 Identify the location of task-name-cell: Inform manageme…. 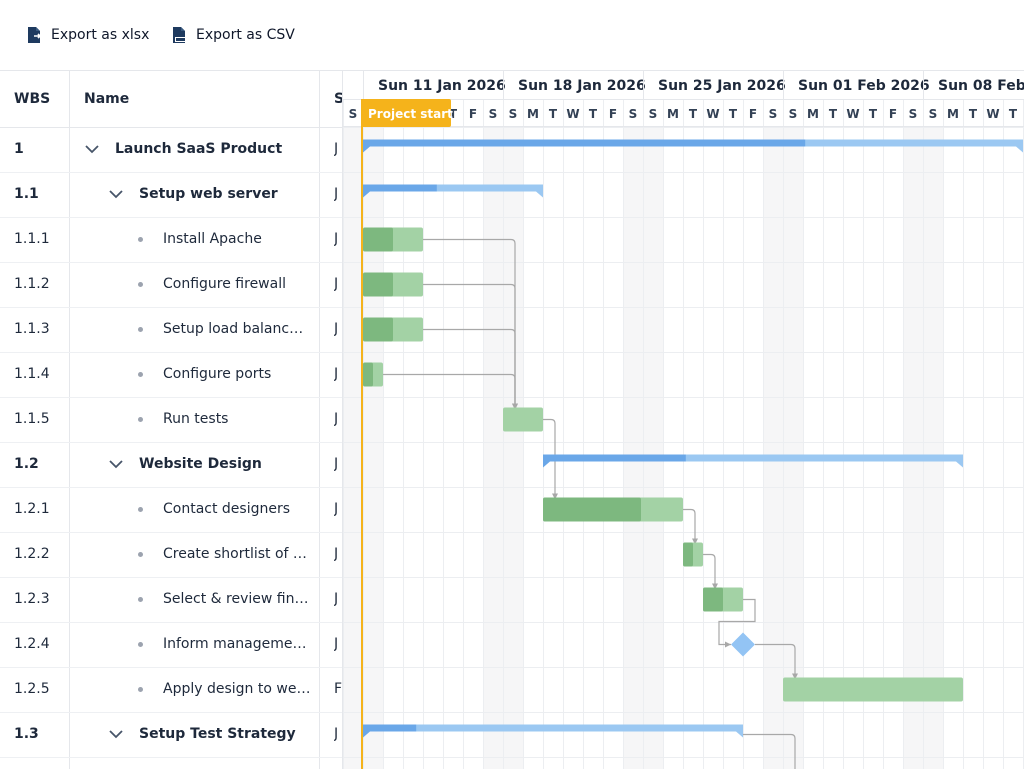
(237, 644).